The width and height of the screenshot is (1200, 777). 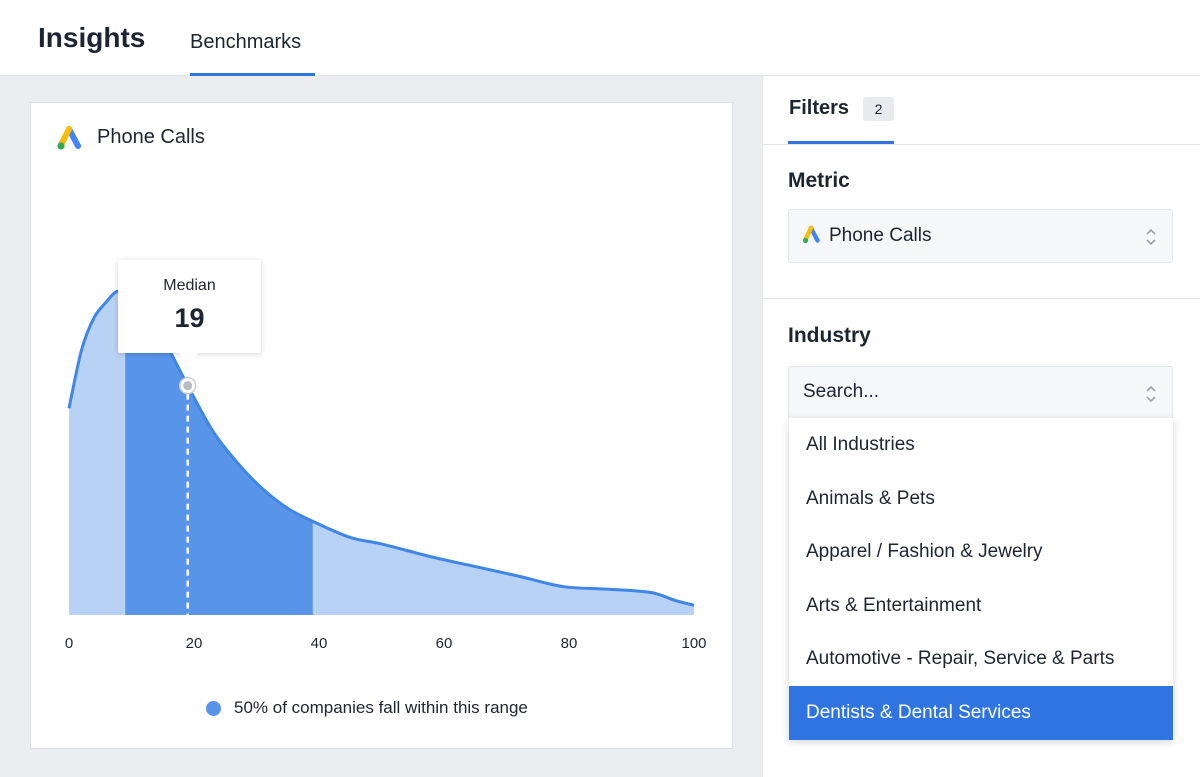 I want to click on metric-selected-value: Phone Calls, so click(x=880, y=235).